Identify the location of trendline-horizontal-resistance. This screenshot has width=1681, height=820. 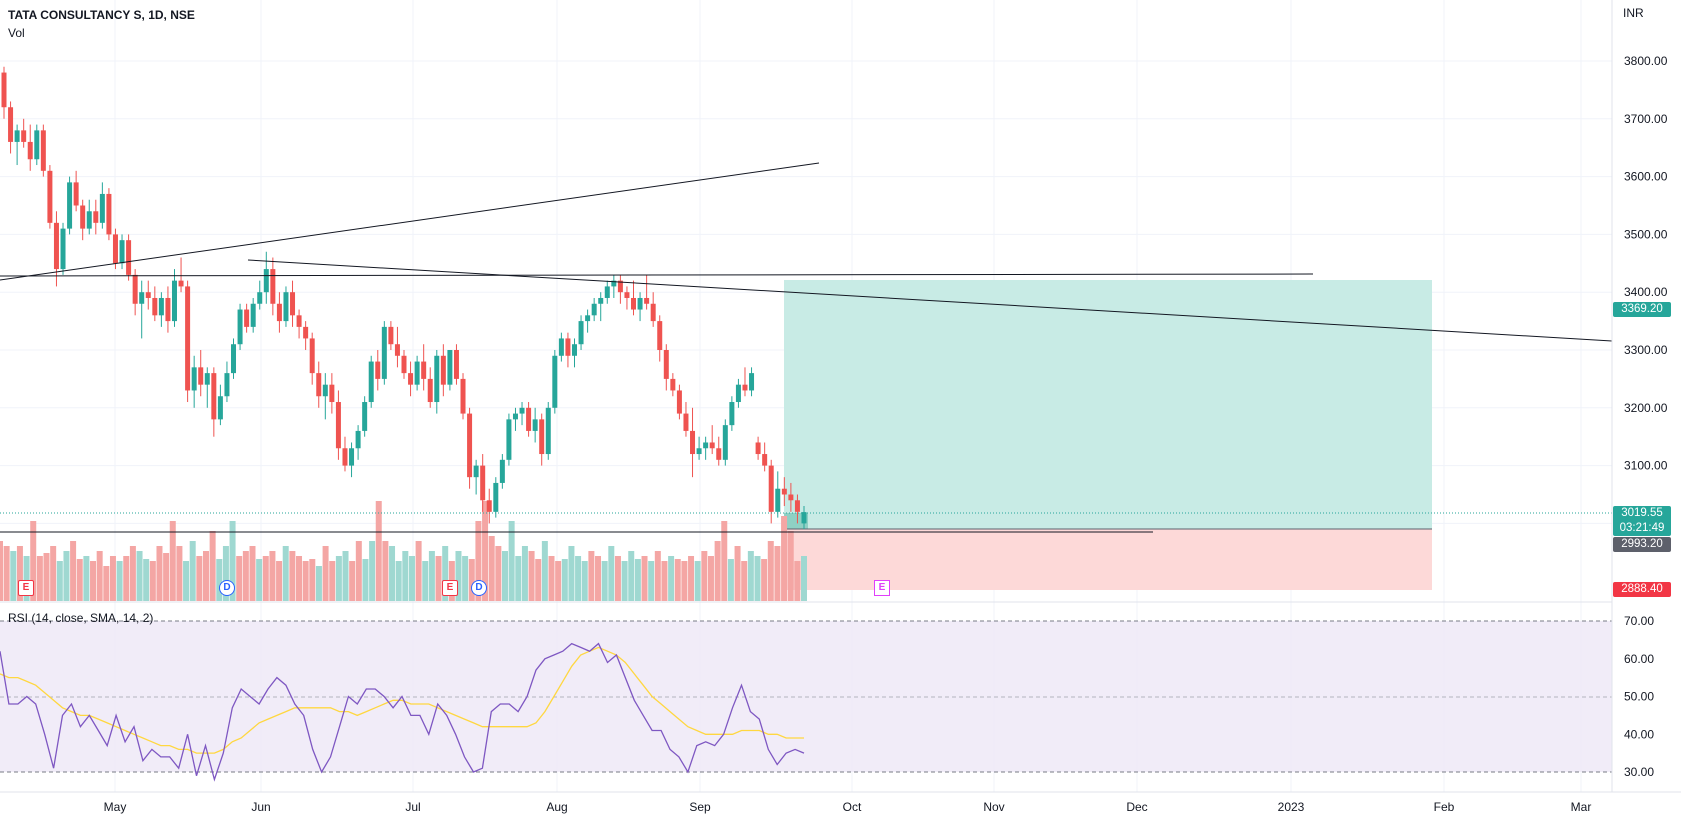
(657, 275).